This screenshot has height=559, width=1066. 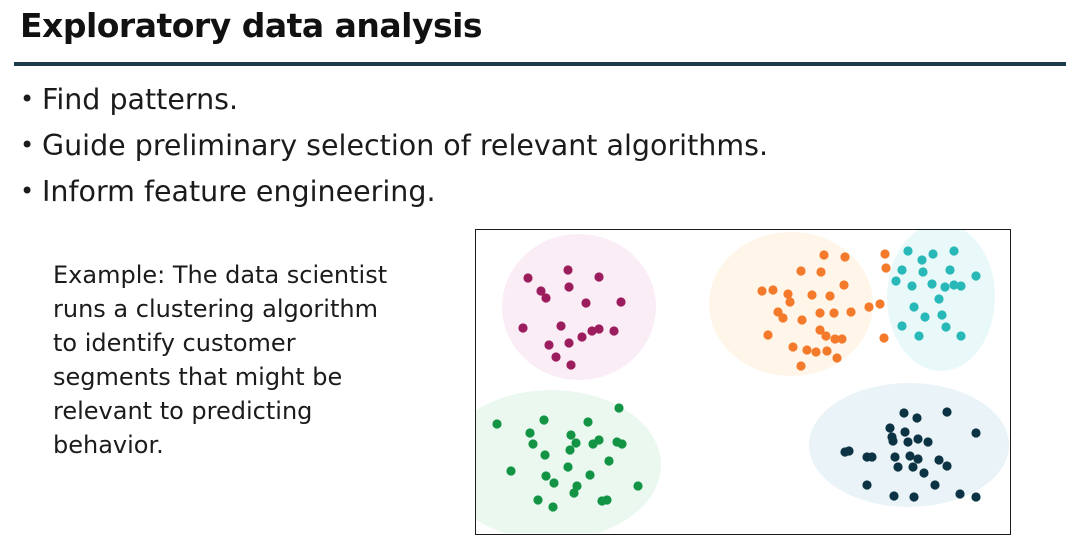 What do you see at coordinates (540, 64) in the screenshot?
I see `title-divider` at bounding box center [540, 64].